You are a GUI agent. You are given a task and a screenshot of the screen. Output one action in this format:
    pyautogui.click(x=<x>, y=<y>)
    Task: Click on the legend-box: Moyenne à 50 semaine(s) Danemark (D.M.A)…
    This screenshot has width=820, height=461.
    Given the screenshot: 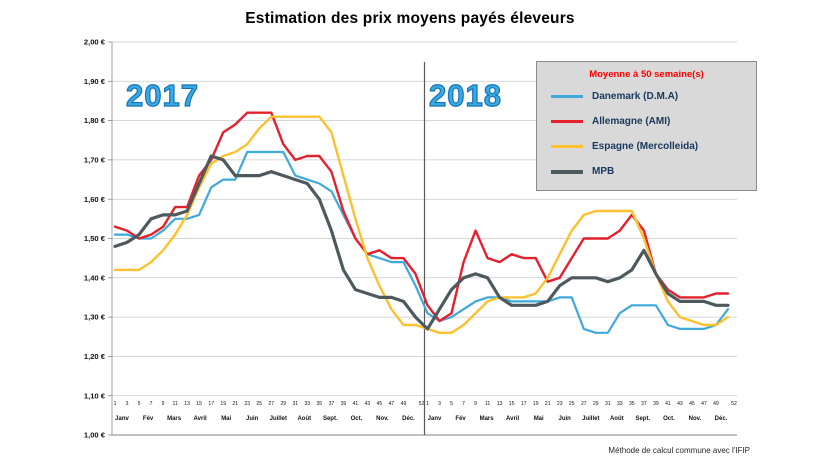 What is the action you would take?
    pyautogui.click(x=646, y=126)
    